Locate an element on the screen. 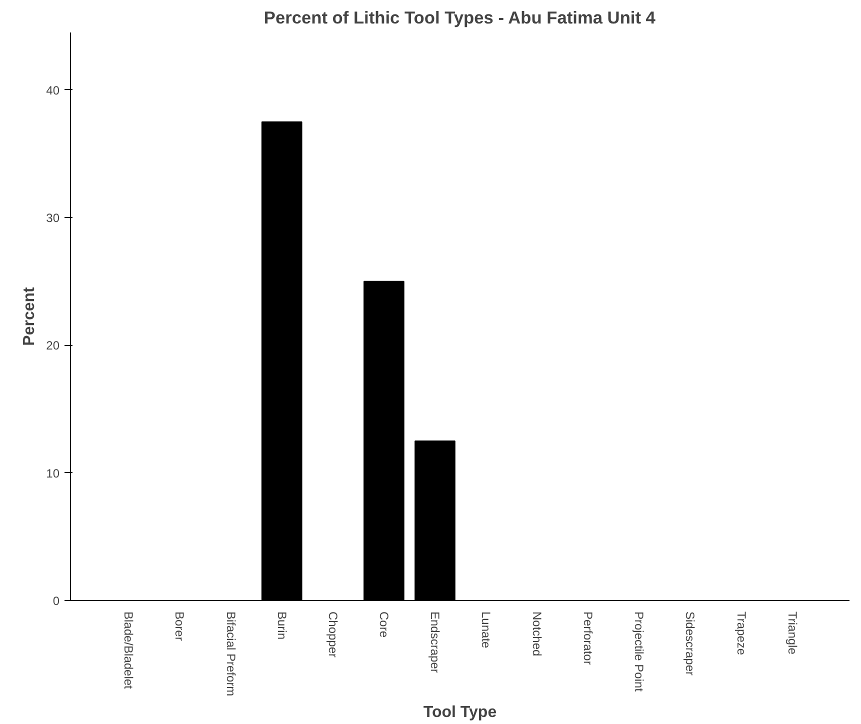 The height and width of the screenshot is (724, 861). y-tick-label: 10 is located at coordinates (53, 473).